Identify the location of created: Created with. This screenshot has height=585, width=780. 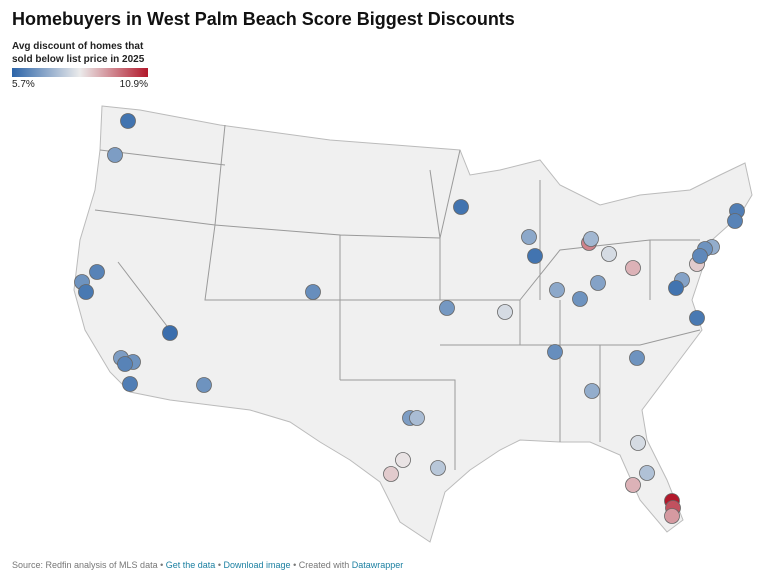
(324, 565).